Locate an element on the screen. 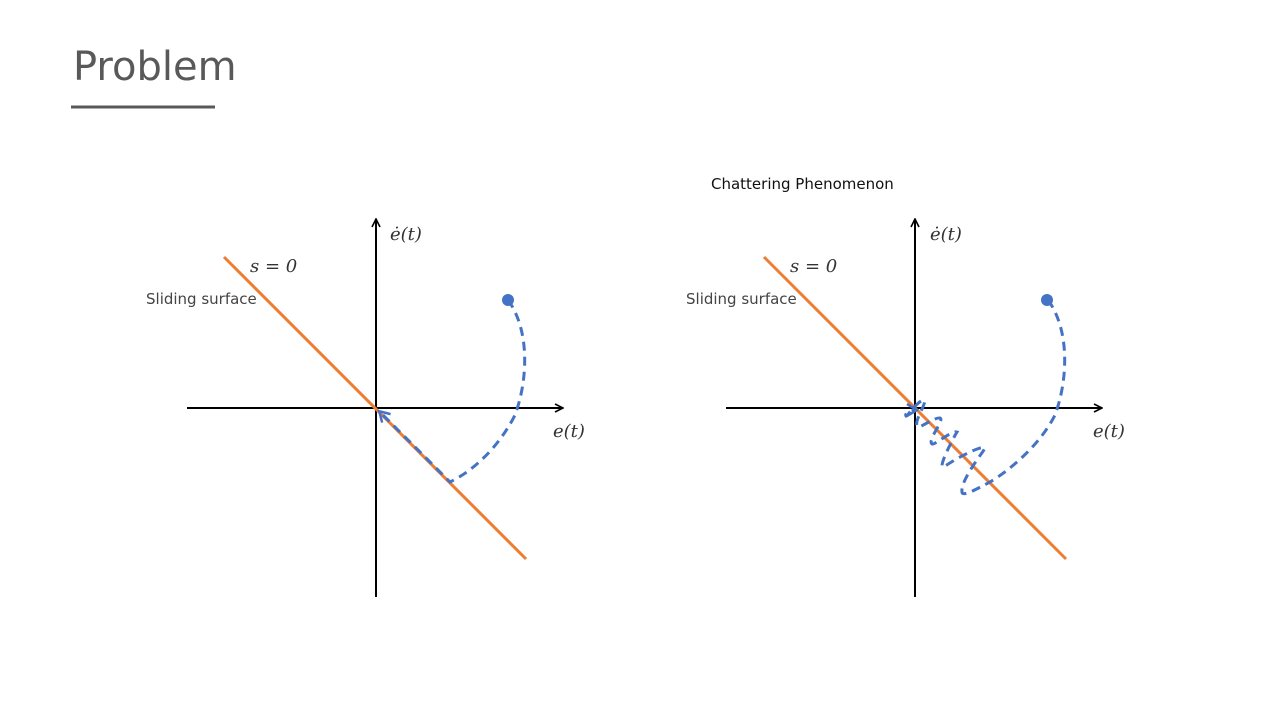 Image resolution: width=1280 pixels, height=724 pixels. sliding-surface-line is located at coordinates (375, 408).